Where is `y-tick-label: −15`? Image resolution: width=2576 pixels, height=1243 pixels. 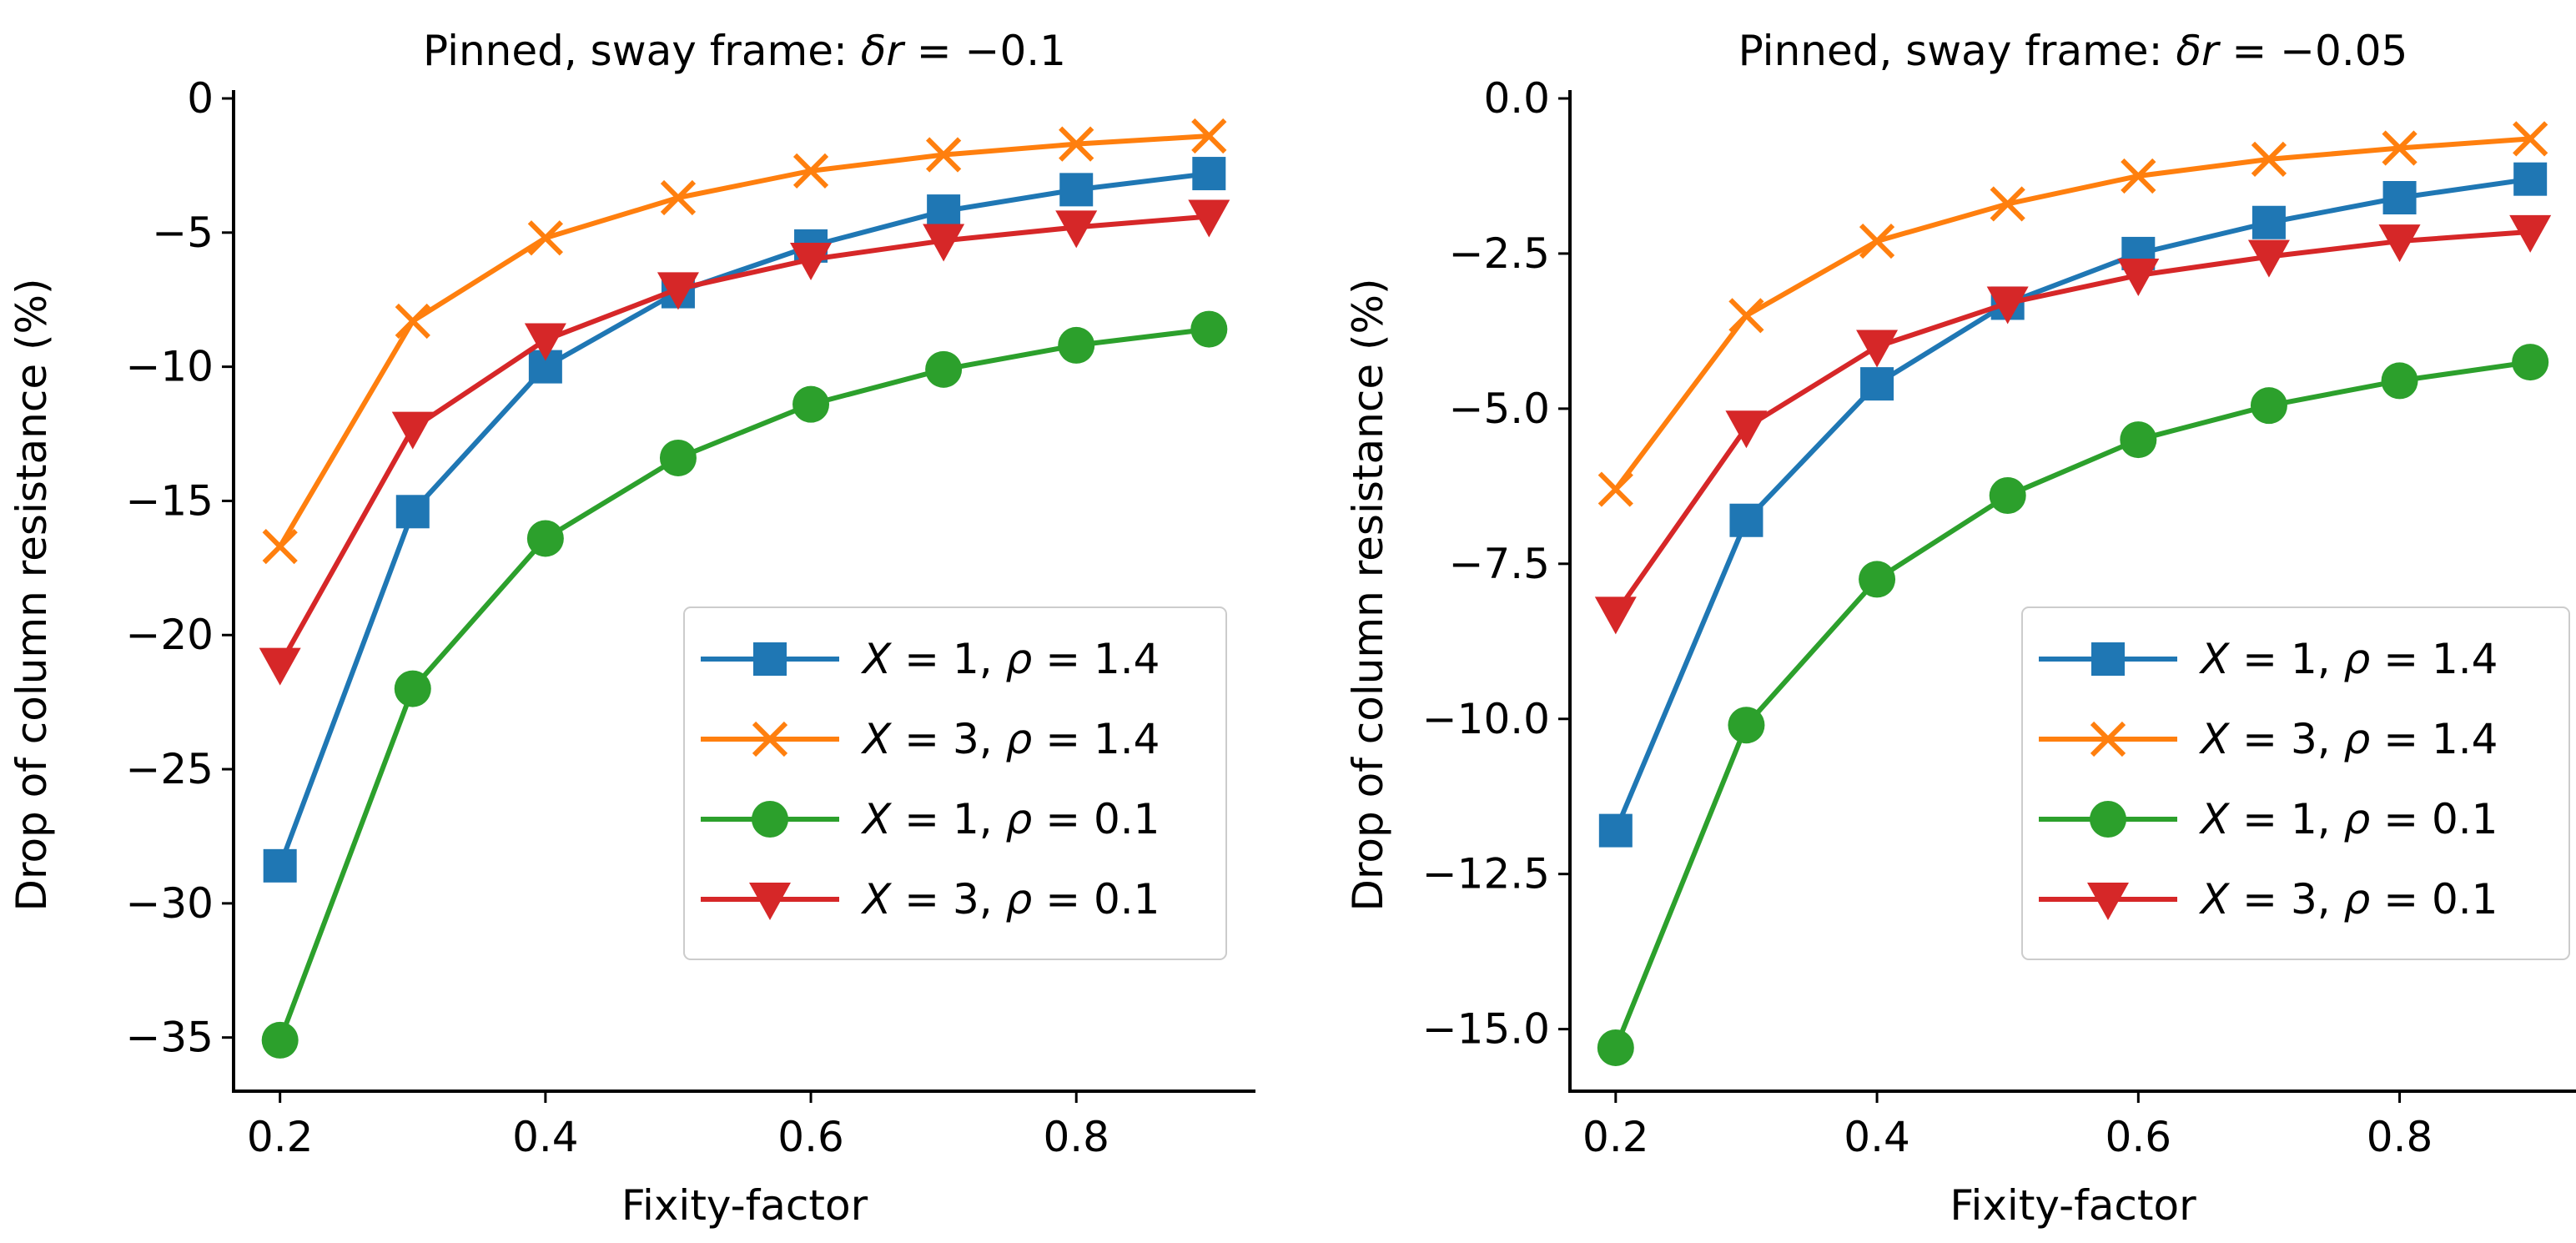 y-tick-label: −15 is located at coordinates (169, 500).